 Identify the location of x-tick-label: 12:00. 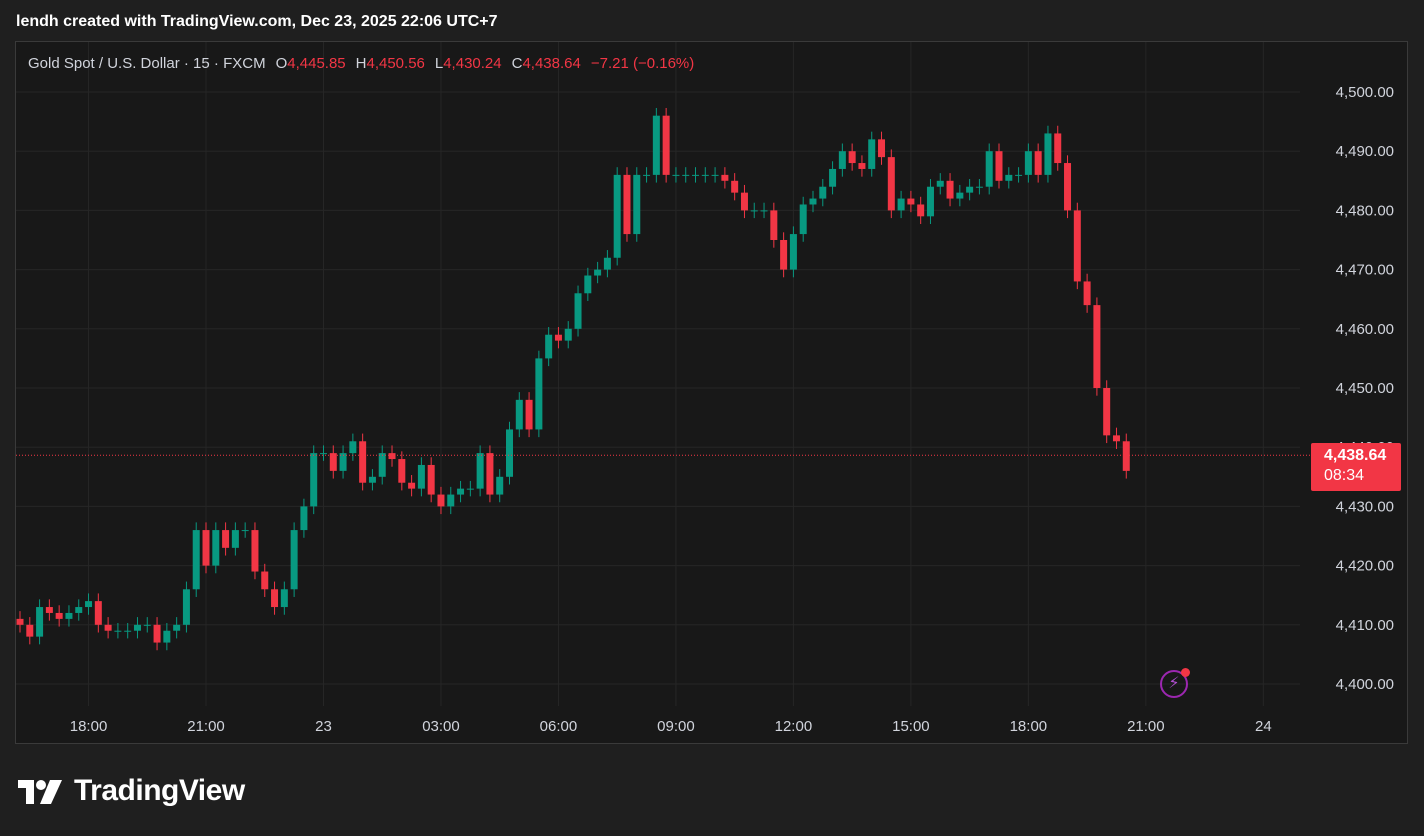
(794, 726).